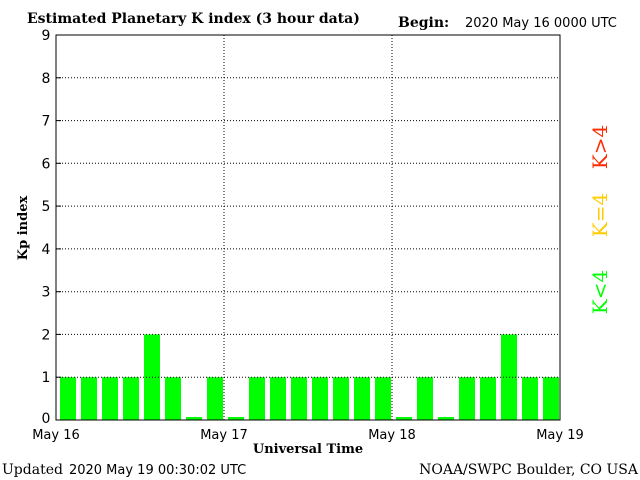  What do you see at coordinates (309, 377) in the screenshot?
I see `bars-group` at bounding box center [309, 377].